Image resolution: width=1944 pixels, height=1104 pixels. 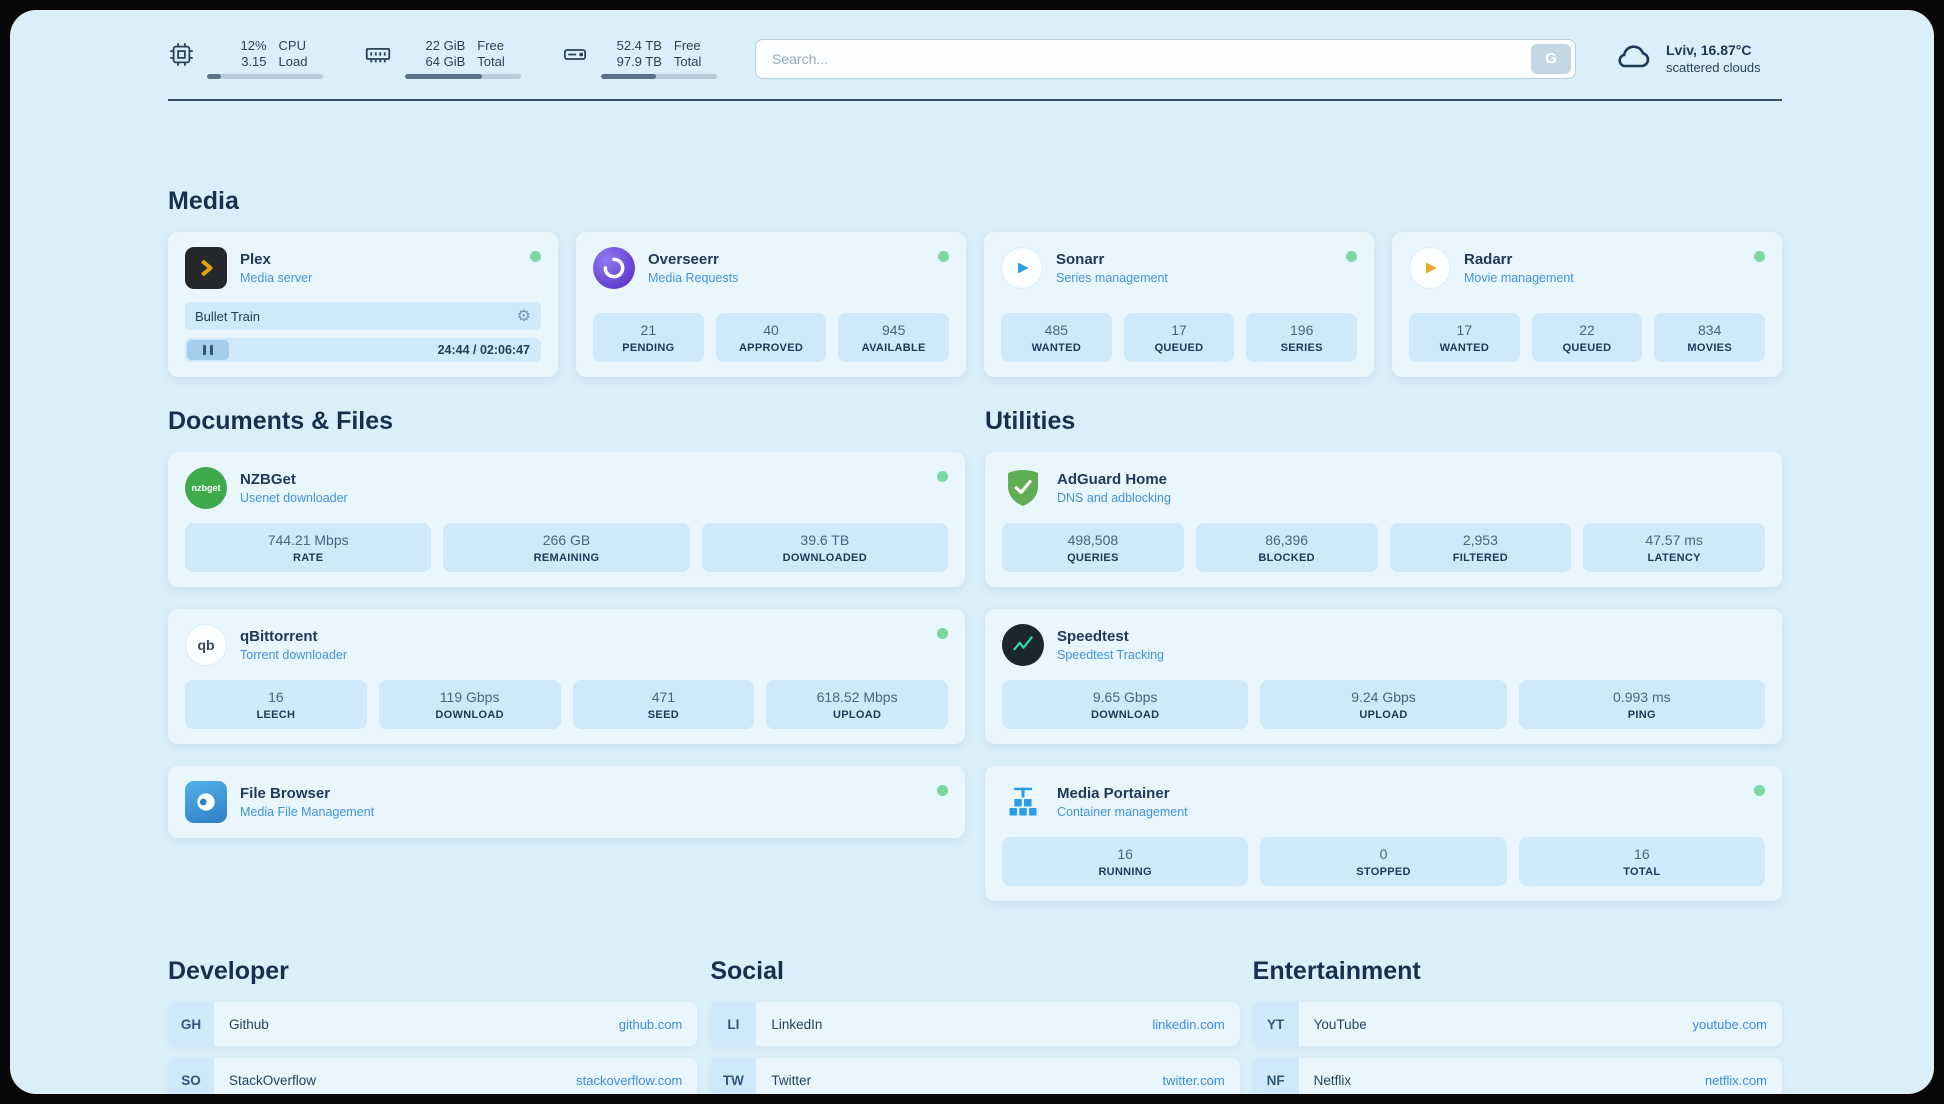 I want to click on weather-condition: scattered clouds, so click(x=1713, y=67).